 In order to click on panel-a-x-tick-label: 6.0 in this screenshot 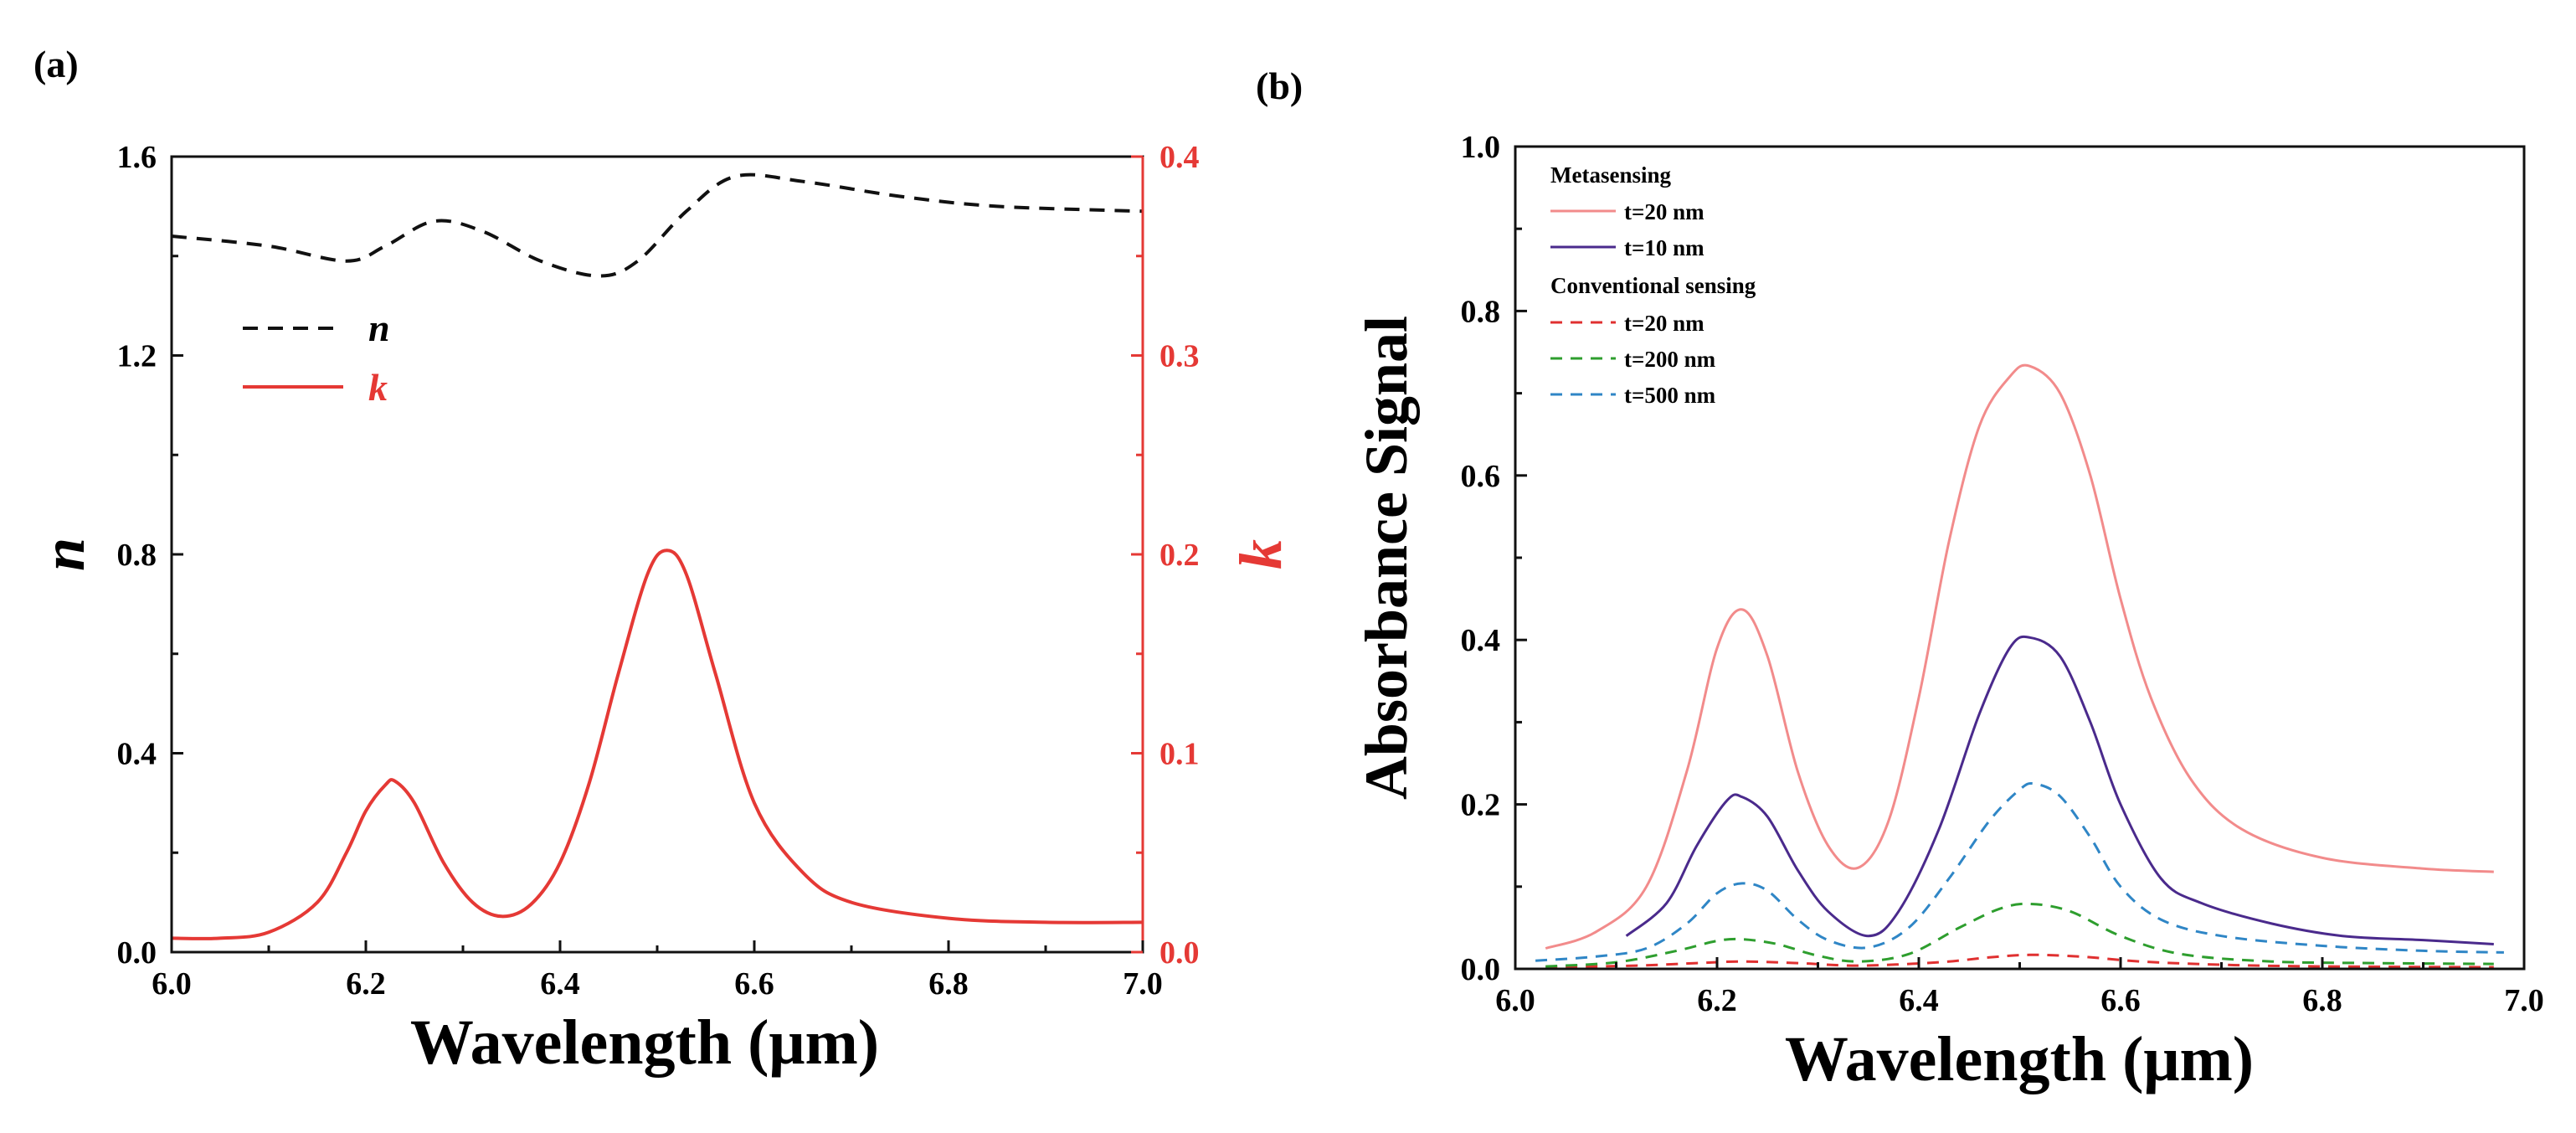, I will do `click(172, 984)`.